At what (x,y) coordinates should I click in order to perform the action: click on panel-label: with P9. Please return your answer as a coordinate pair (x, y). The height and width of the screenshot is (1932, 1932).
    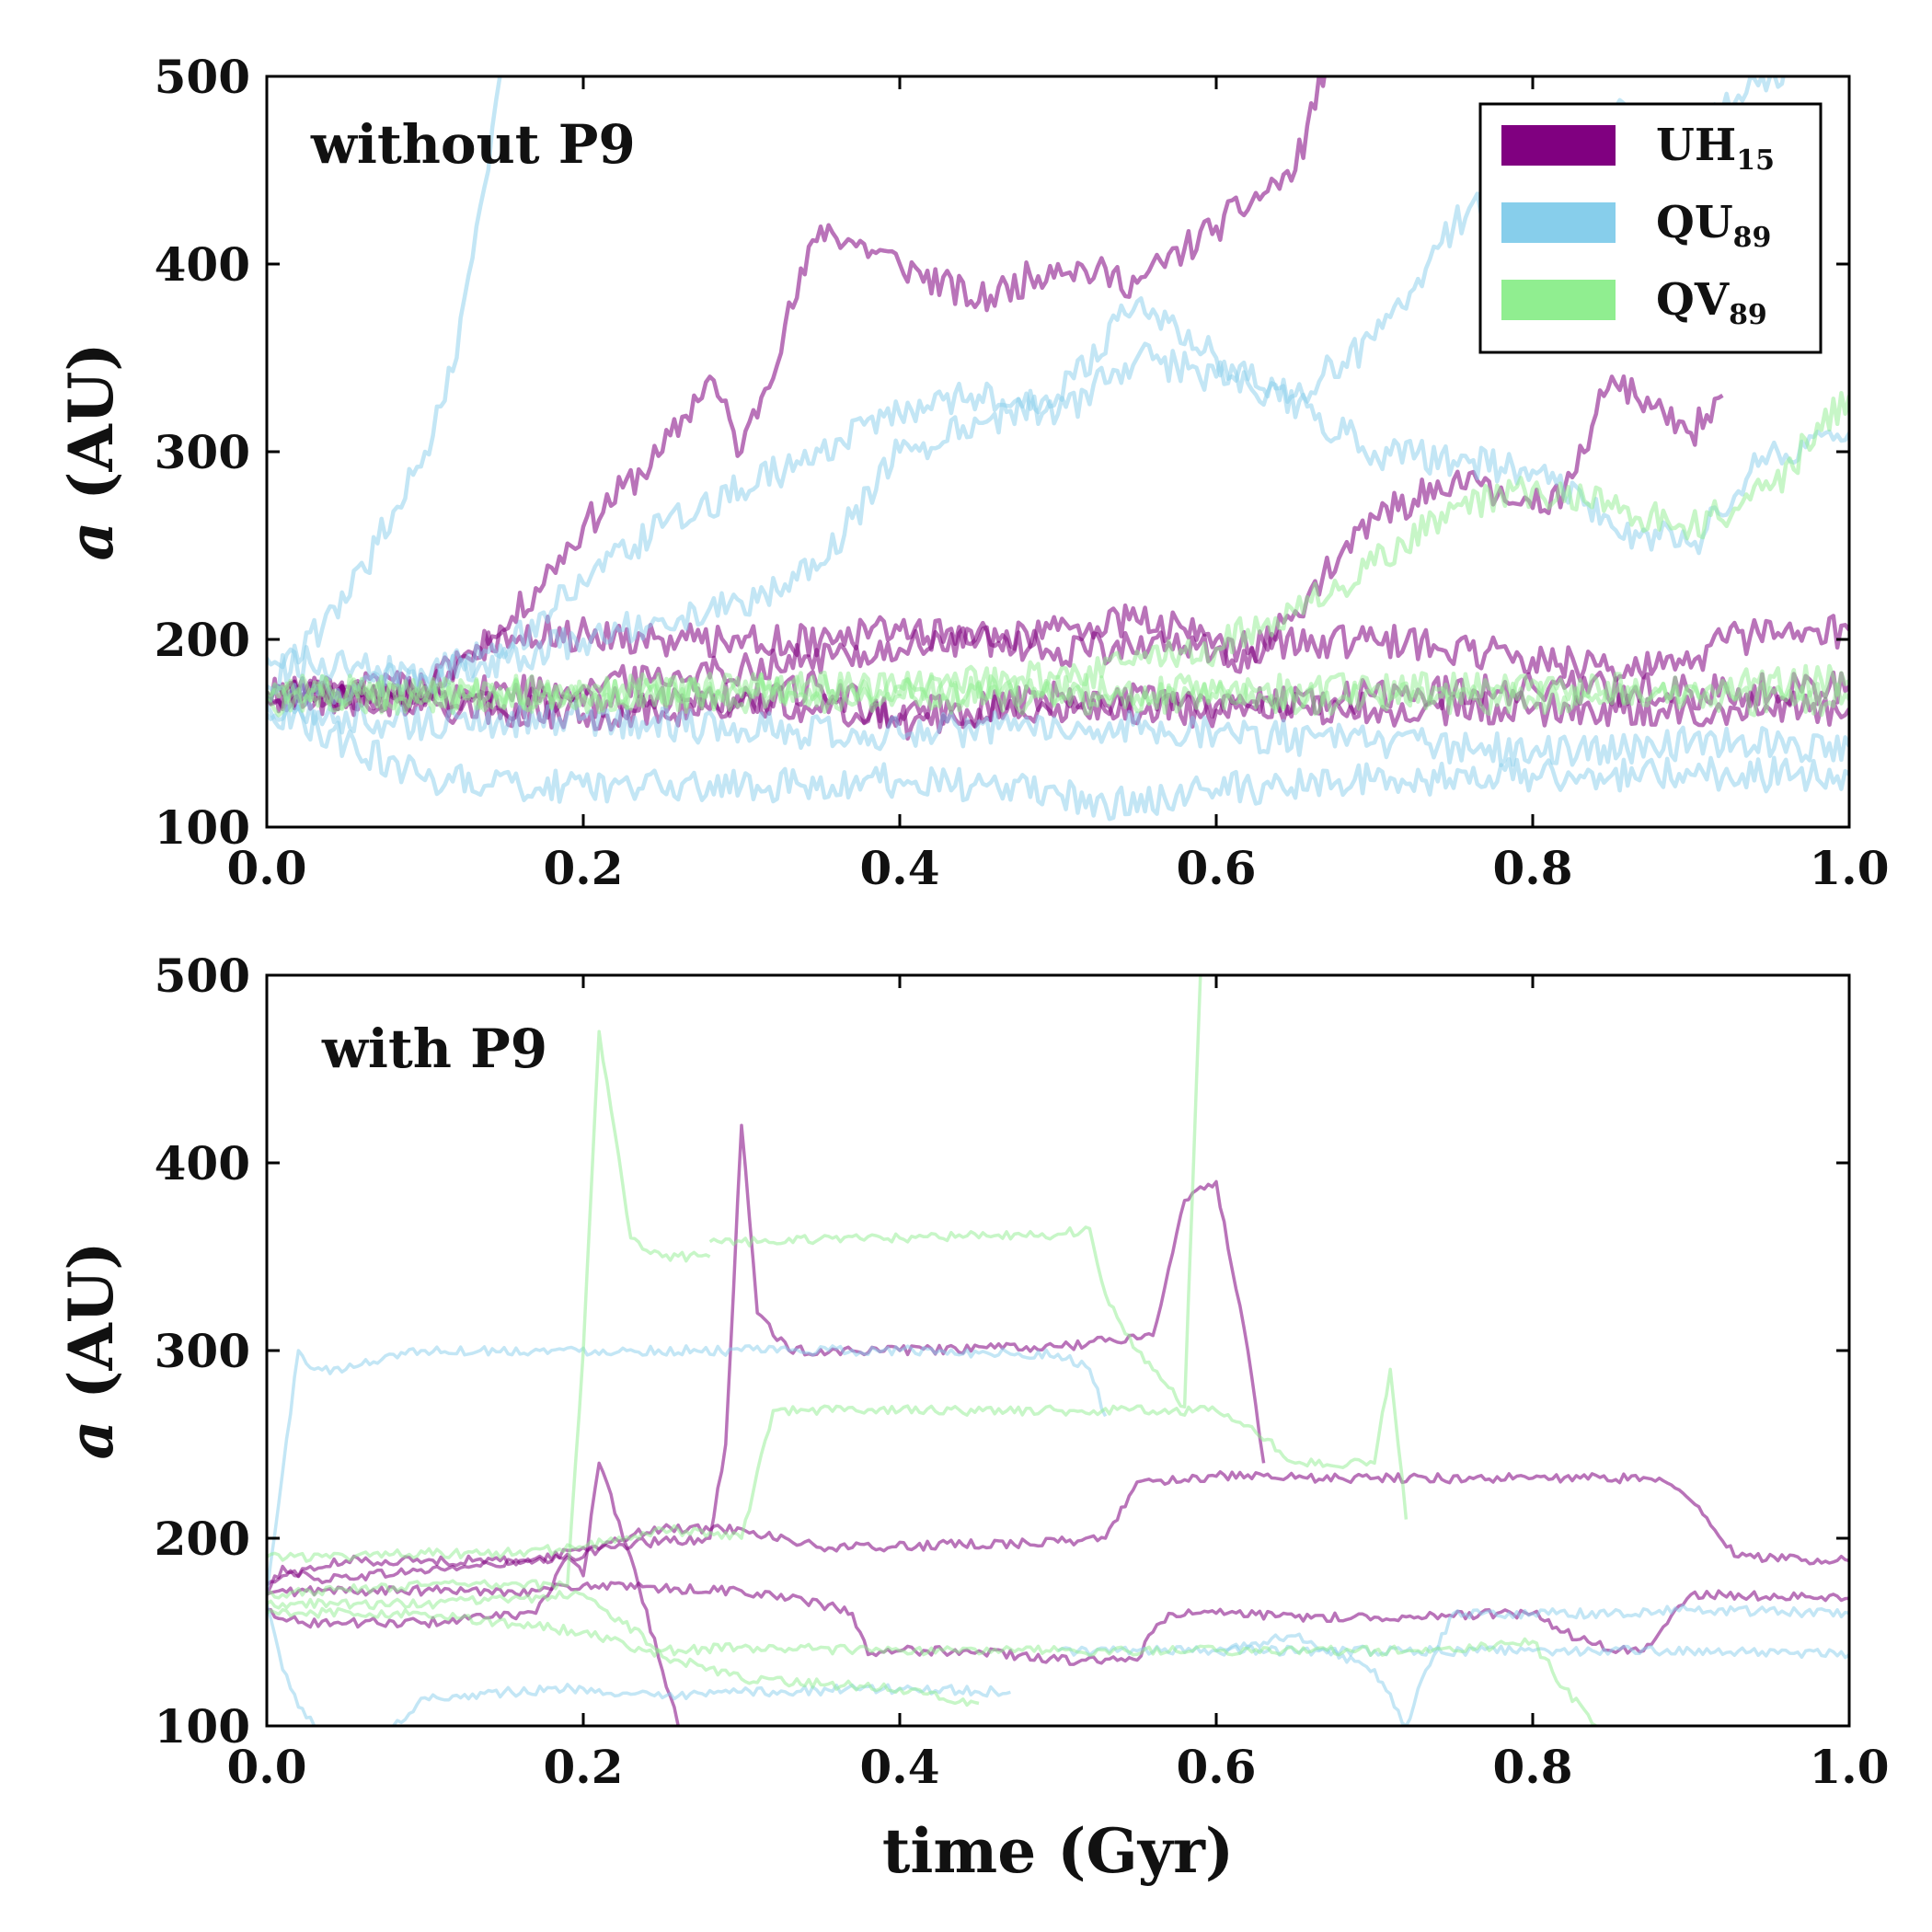
    Looking at the image, I should click on (434, 1049).